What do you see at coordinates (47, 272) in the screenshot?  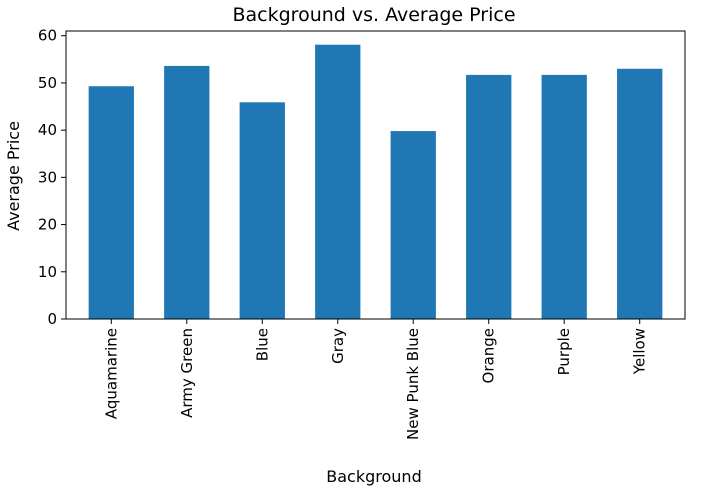 I see `y-tick-label: 10` at bounding box center [47, 272].